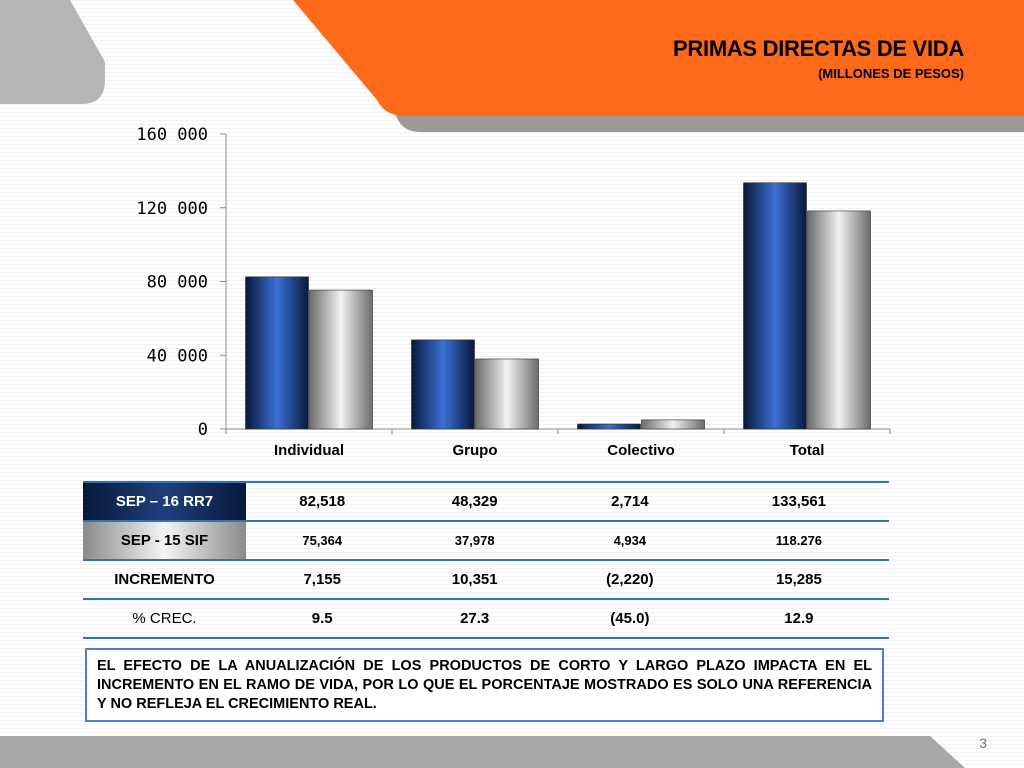 This screenshot has width=1024, height=768. What do you see at coordinates (818, 48) in the screenshot?
I see `slide-title: PRIMAS DIRECTAS DE VIDA` at bounding box center [818, 48].